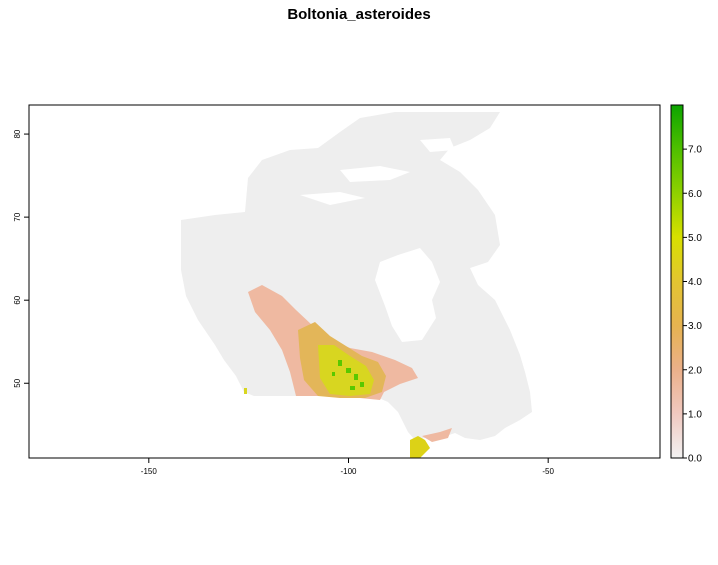 The width and height of the screenshot is (718, 565). Describe the element at coordinates (677, 281) in the screenshot. I see `legend-colorbar` at that location.